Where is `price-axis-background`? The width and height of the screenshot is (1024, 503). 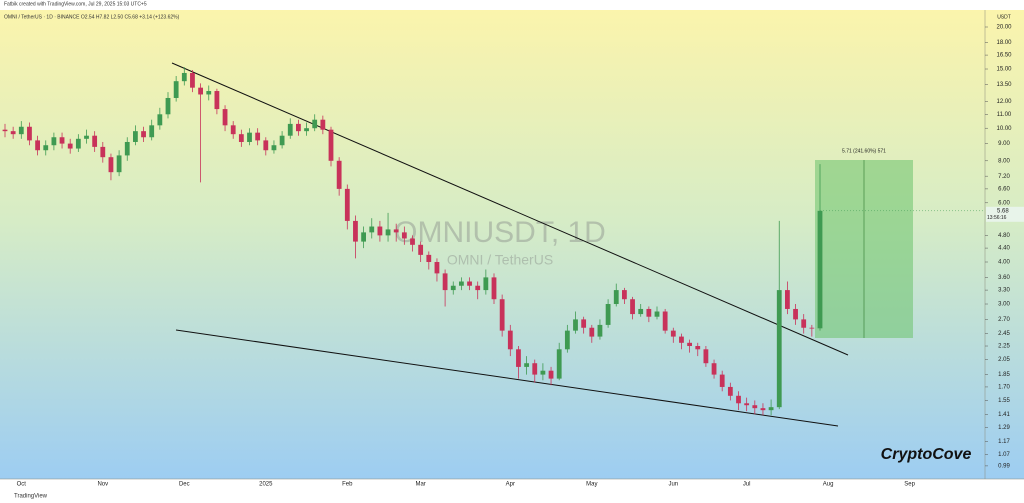 price-axis-background is located at coordinates (1004, 244).